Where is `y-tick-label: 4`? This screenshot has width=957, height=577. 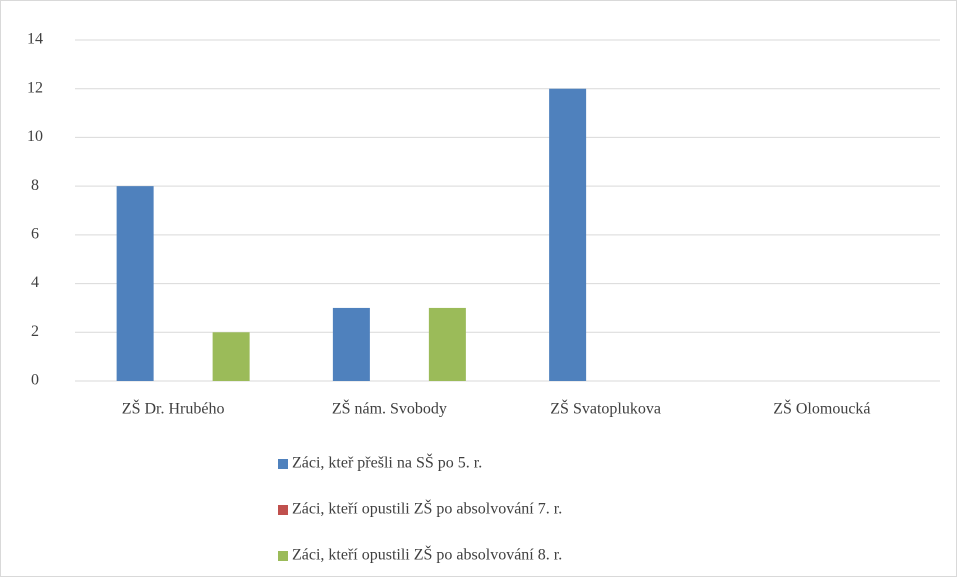 y-tick-label: 4 is located at coordinates (35, 282).